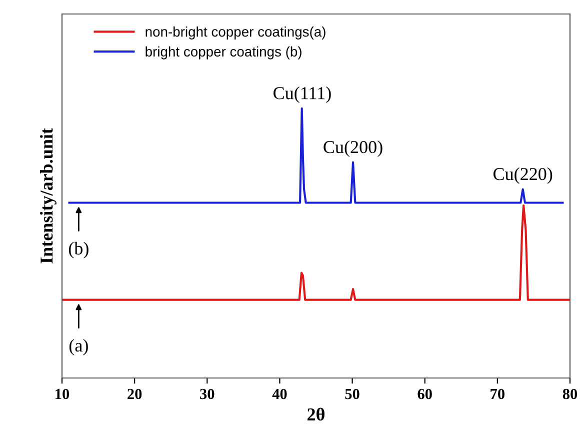 This screenshot has width=580, height=437. What do you see at coordinates (63, 394) in the screenshot?
I see `x-tick-label: 10` at bounding box center [63, 394].